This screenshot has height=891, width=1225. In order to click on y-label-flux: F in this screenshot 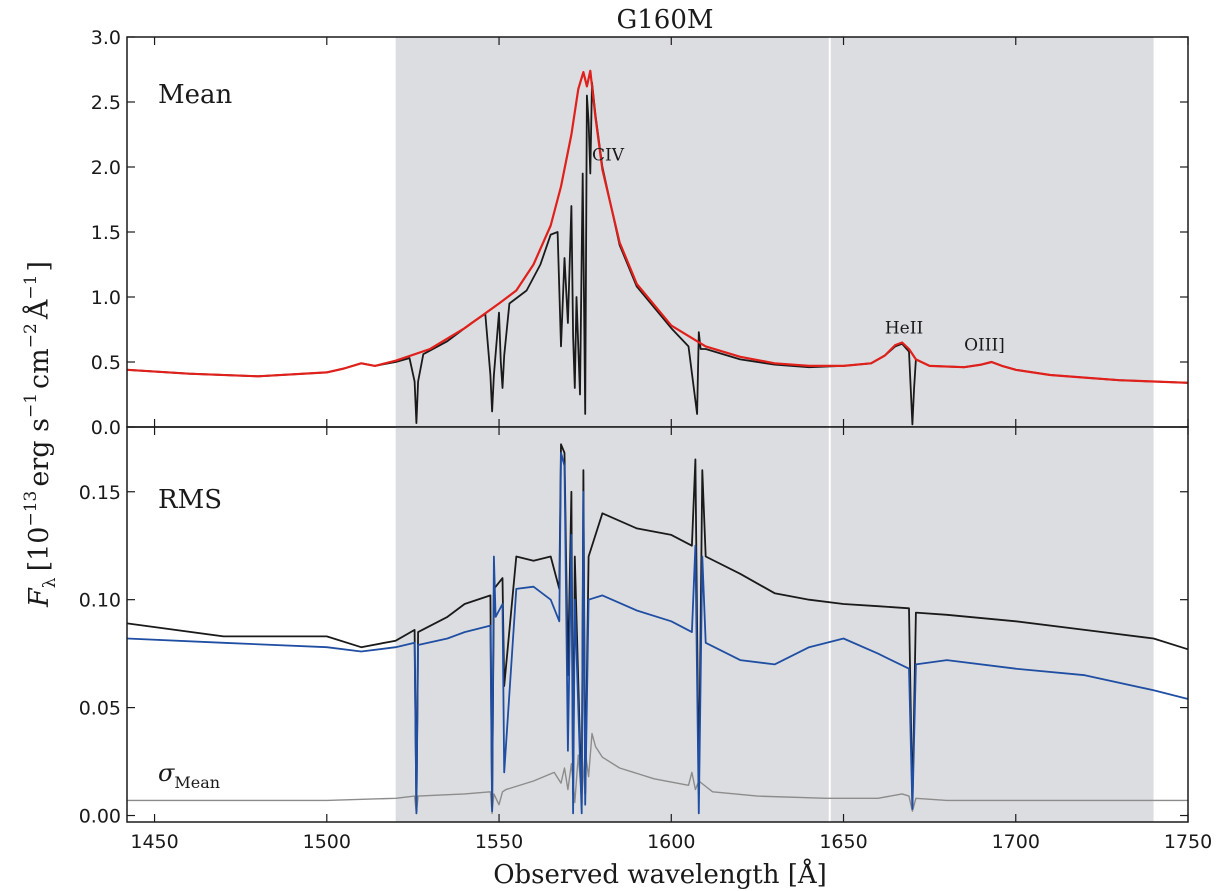, I will do `click(39, 597)`.